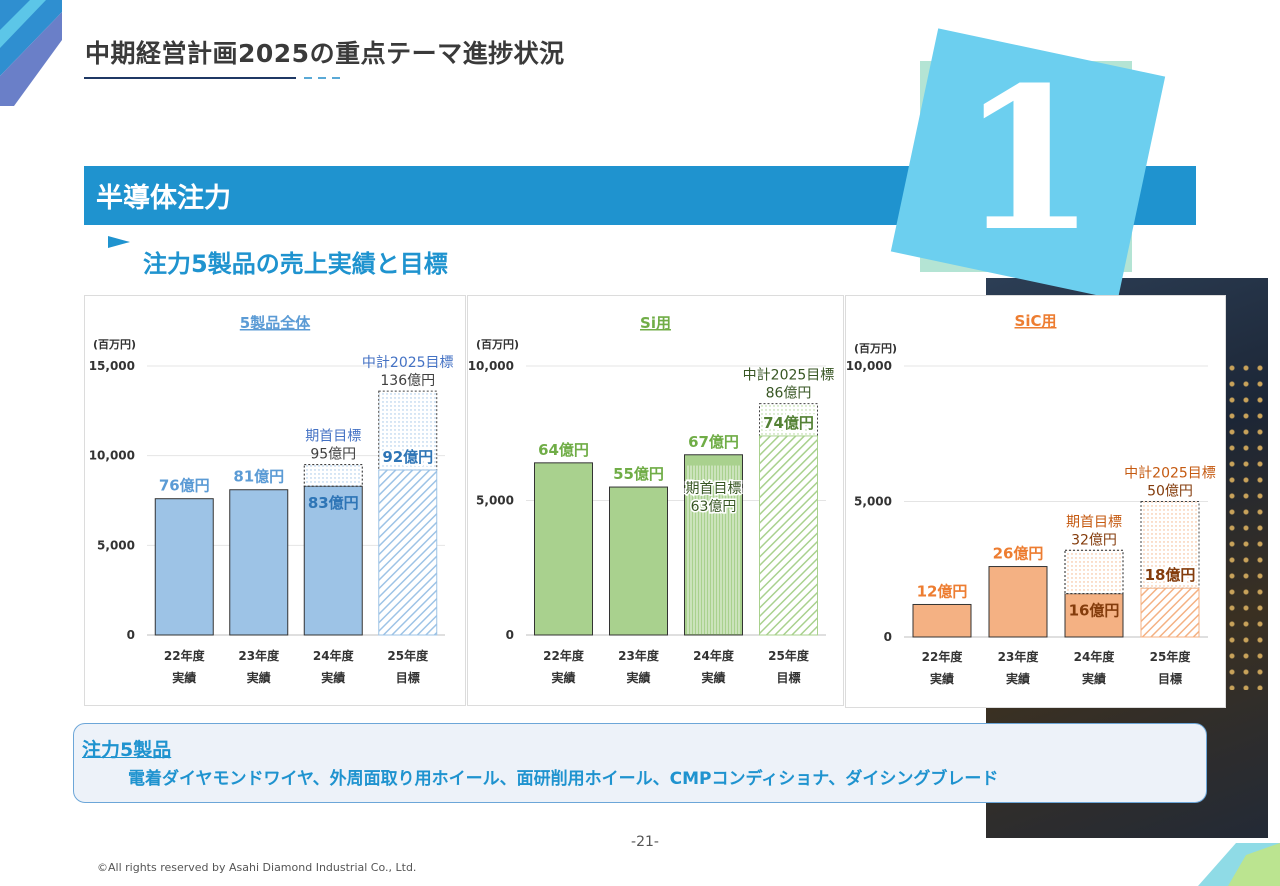  Describe the element at coordinates (190, 78) in the screenshot. I see `title-underline` at that location.